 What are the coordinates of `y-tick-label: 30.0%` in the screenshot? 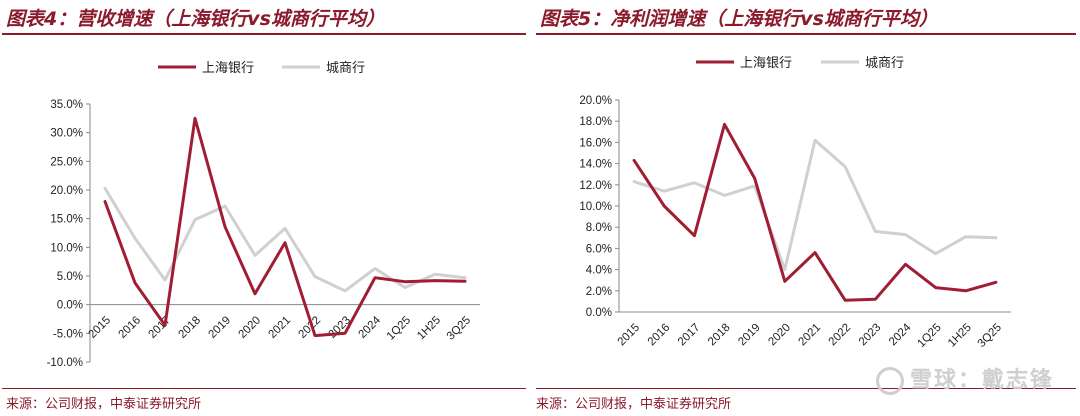 It's located at (66, 134).